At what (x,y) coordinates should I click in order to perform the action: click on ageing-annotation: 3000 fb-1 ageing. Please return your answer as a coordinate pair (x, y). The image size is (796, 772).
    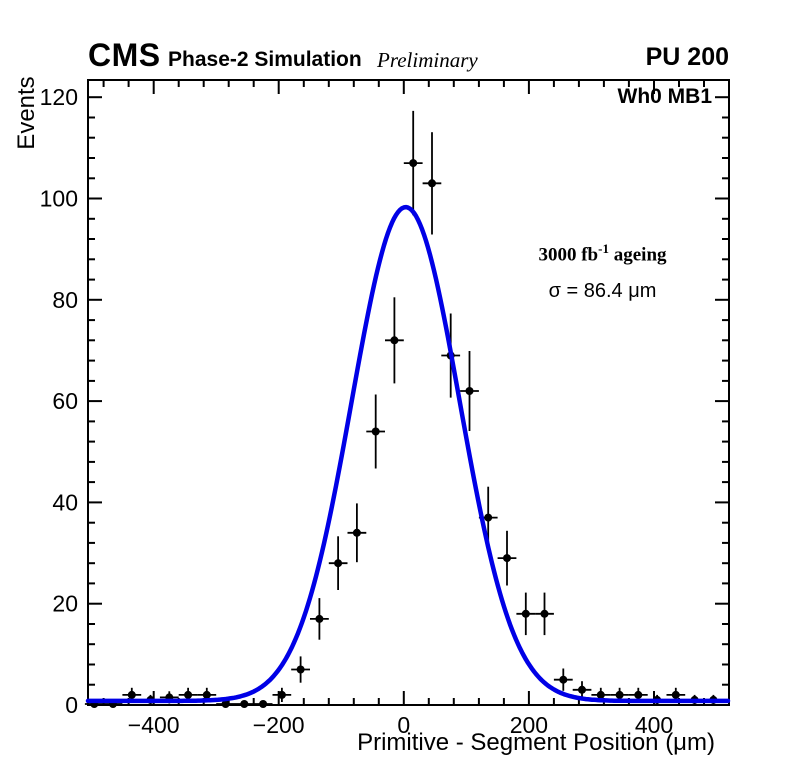
    Looking at the image, I should click on (602, 253).